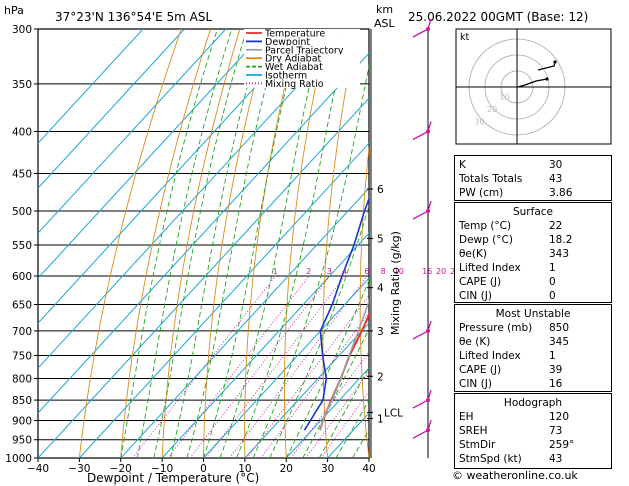  I want to click on pressure-tick-label: 550, so click(22, 246).